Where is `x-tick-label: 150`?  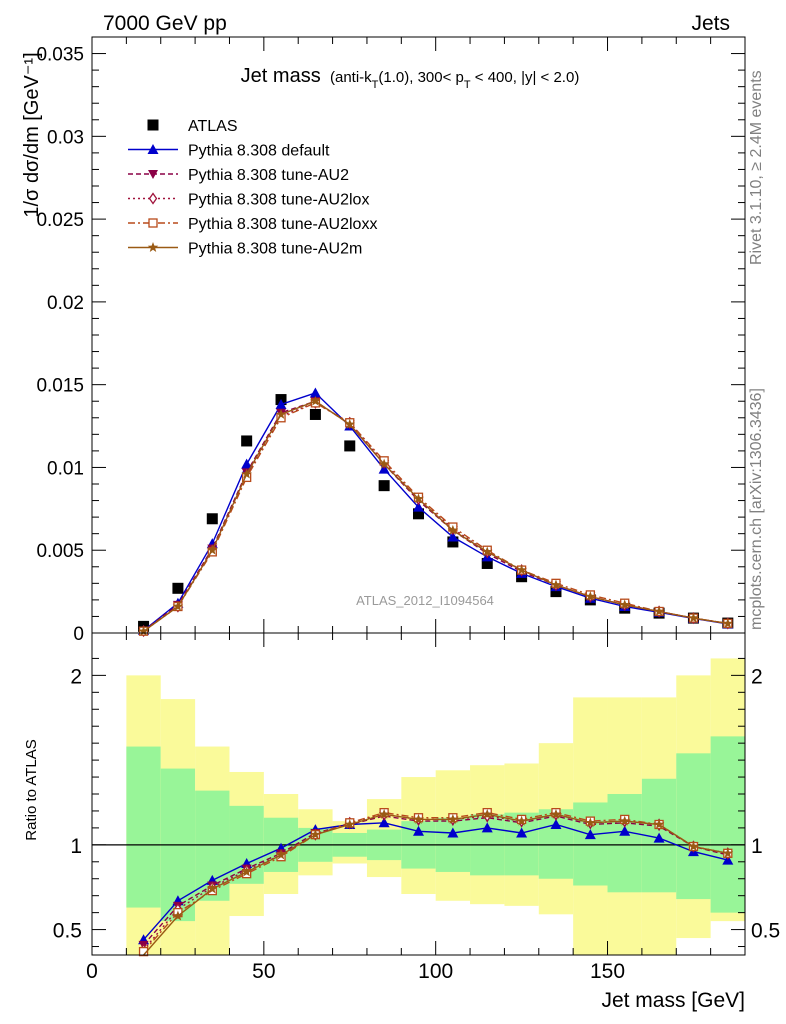
x-tick-label: 150 is located at coordinates (607, 971).